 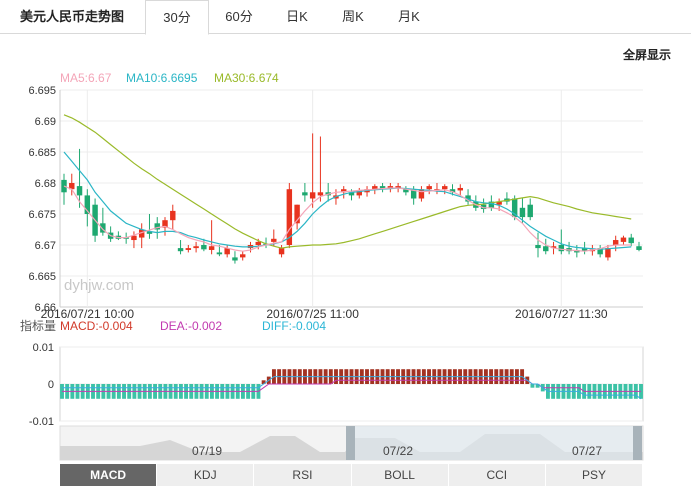 I want to click on diff-line, so click(x=352, y=388).